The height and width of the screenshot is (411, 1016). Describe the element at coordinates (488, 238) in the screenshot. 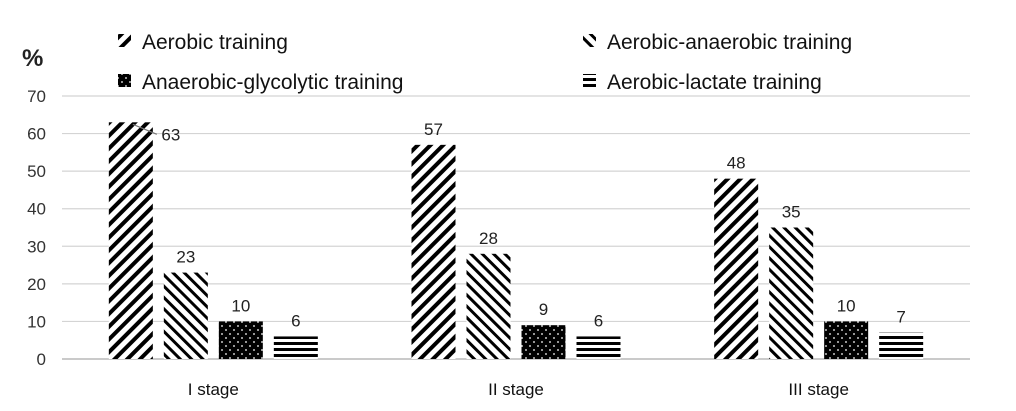

I see `data-label: 28` at that location.